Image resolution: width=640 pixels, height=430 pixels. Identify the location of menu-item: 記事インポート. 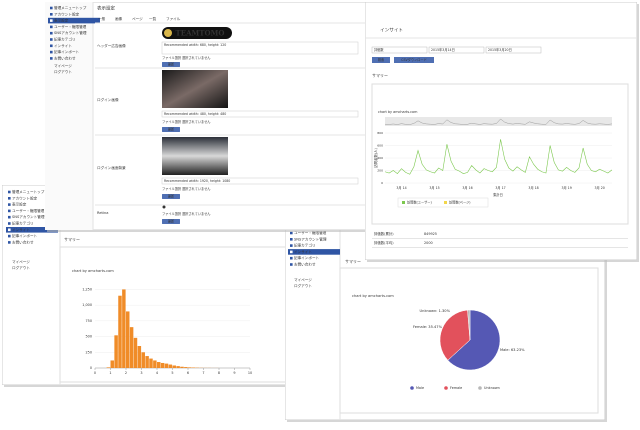
(67, 51).